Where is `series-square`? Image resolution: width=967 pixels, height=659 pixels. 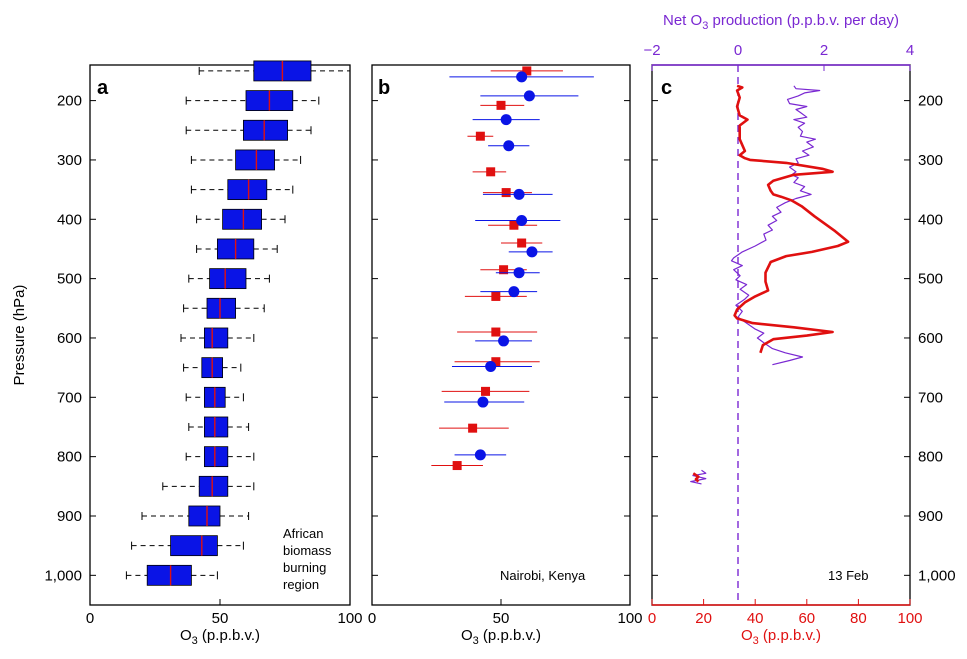 series-square is located at coordinates (497, 268).